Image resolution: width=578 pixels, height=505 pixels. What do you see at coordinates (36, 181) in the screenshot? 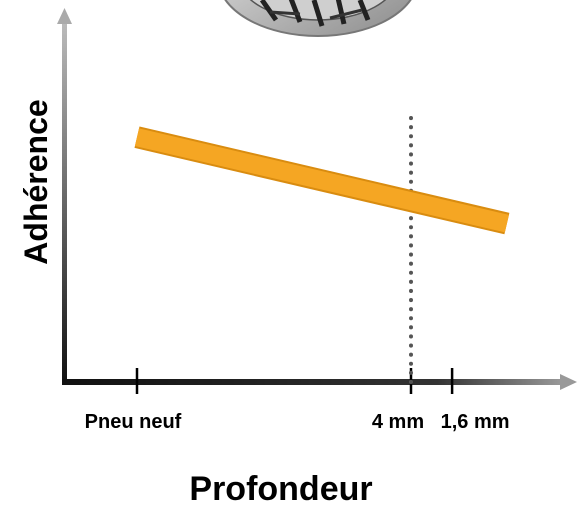
I see `y-axis-title: Adhérence` at bounding box center [36, 181].